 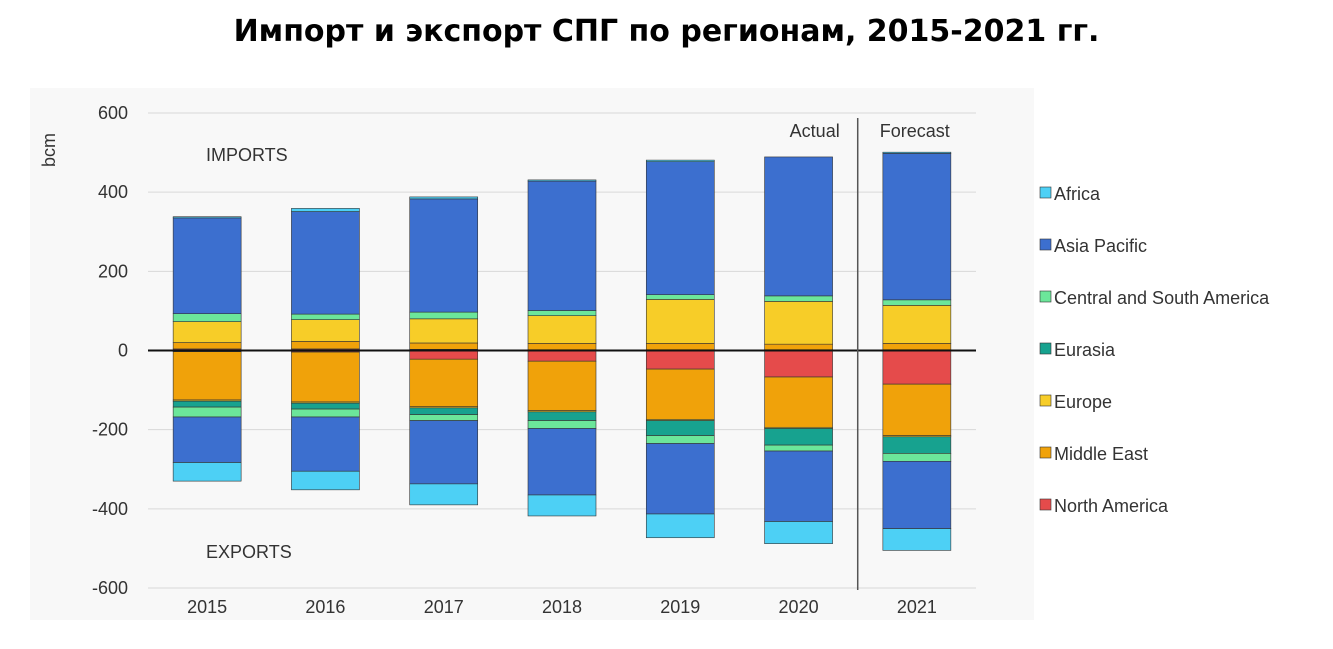 I want to click on legend-label: Europe, so click(x=1083, y=402).